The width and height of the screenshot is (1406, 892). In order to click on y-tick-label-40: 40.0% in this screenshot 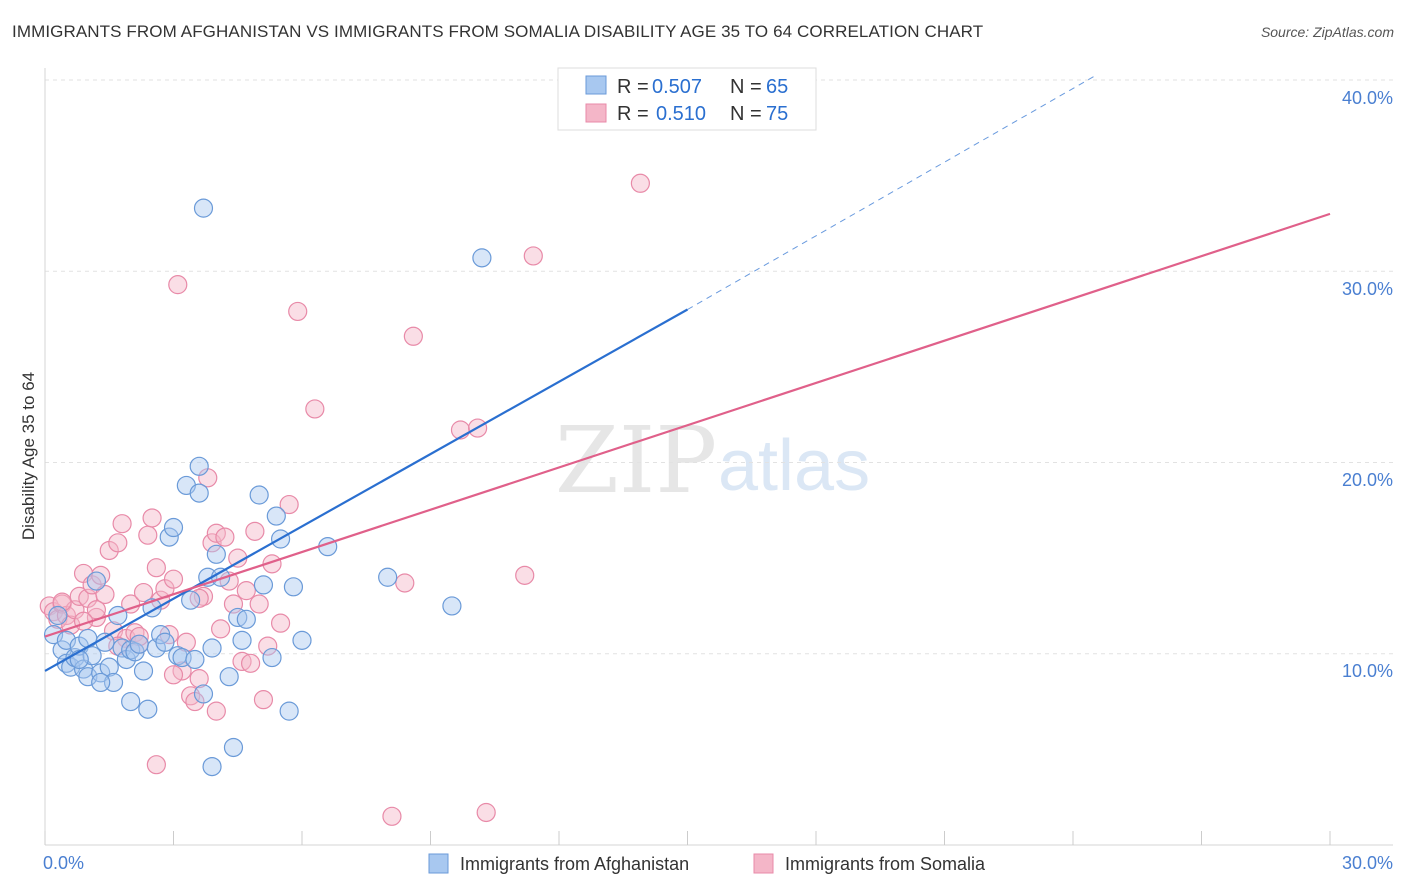, I will do `click(1367, 98)`.